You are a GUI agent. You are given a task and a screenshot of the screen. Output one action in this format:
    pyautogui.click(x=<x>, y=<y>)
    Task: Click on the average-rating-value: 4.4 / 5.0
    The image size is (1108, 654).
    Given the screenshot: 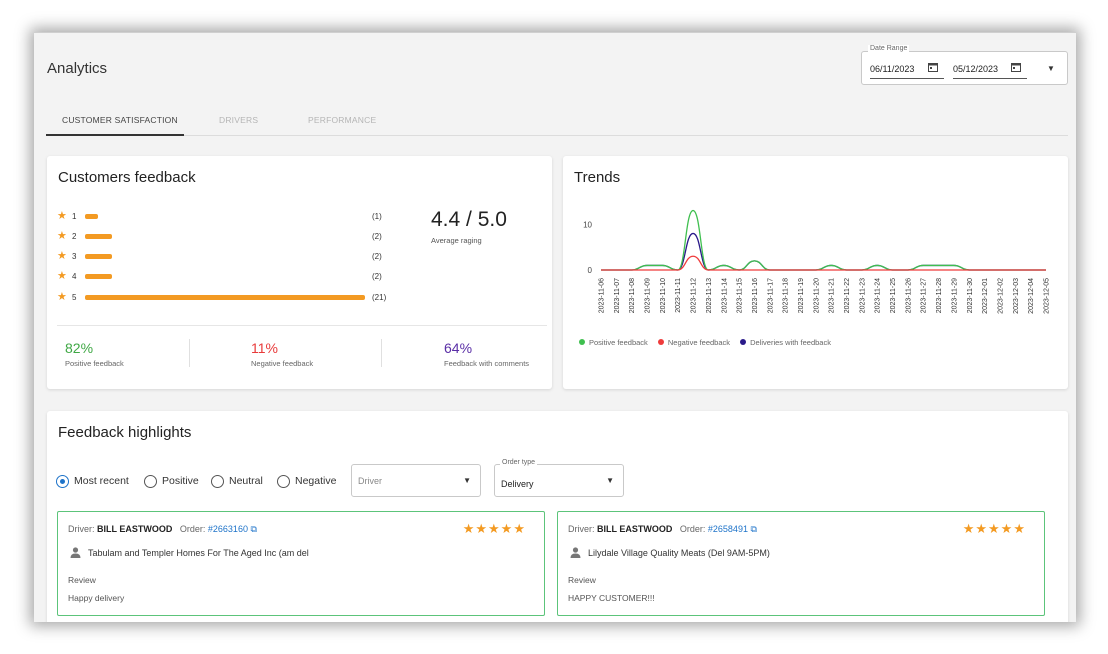 What is the action you would take?
    pyautogui.click(x=469, y=219)
    